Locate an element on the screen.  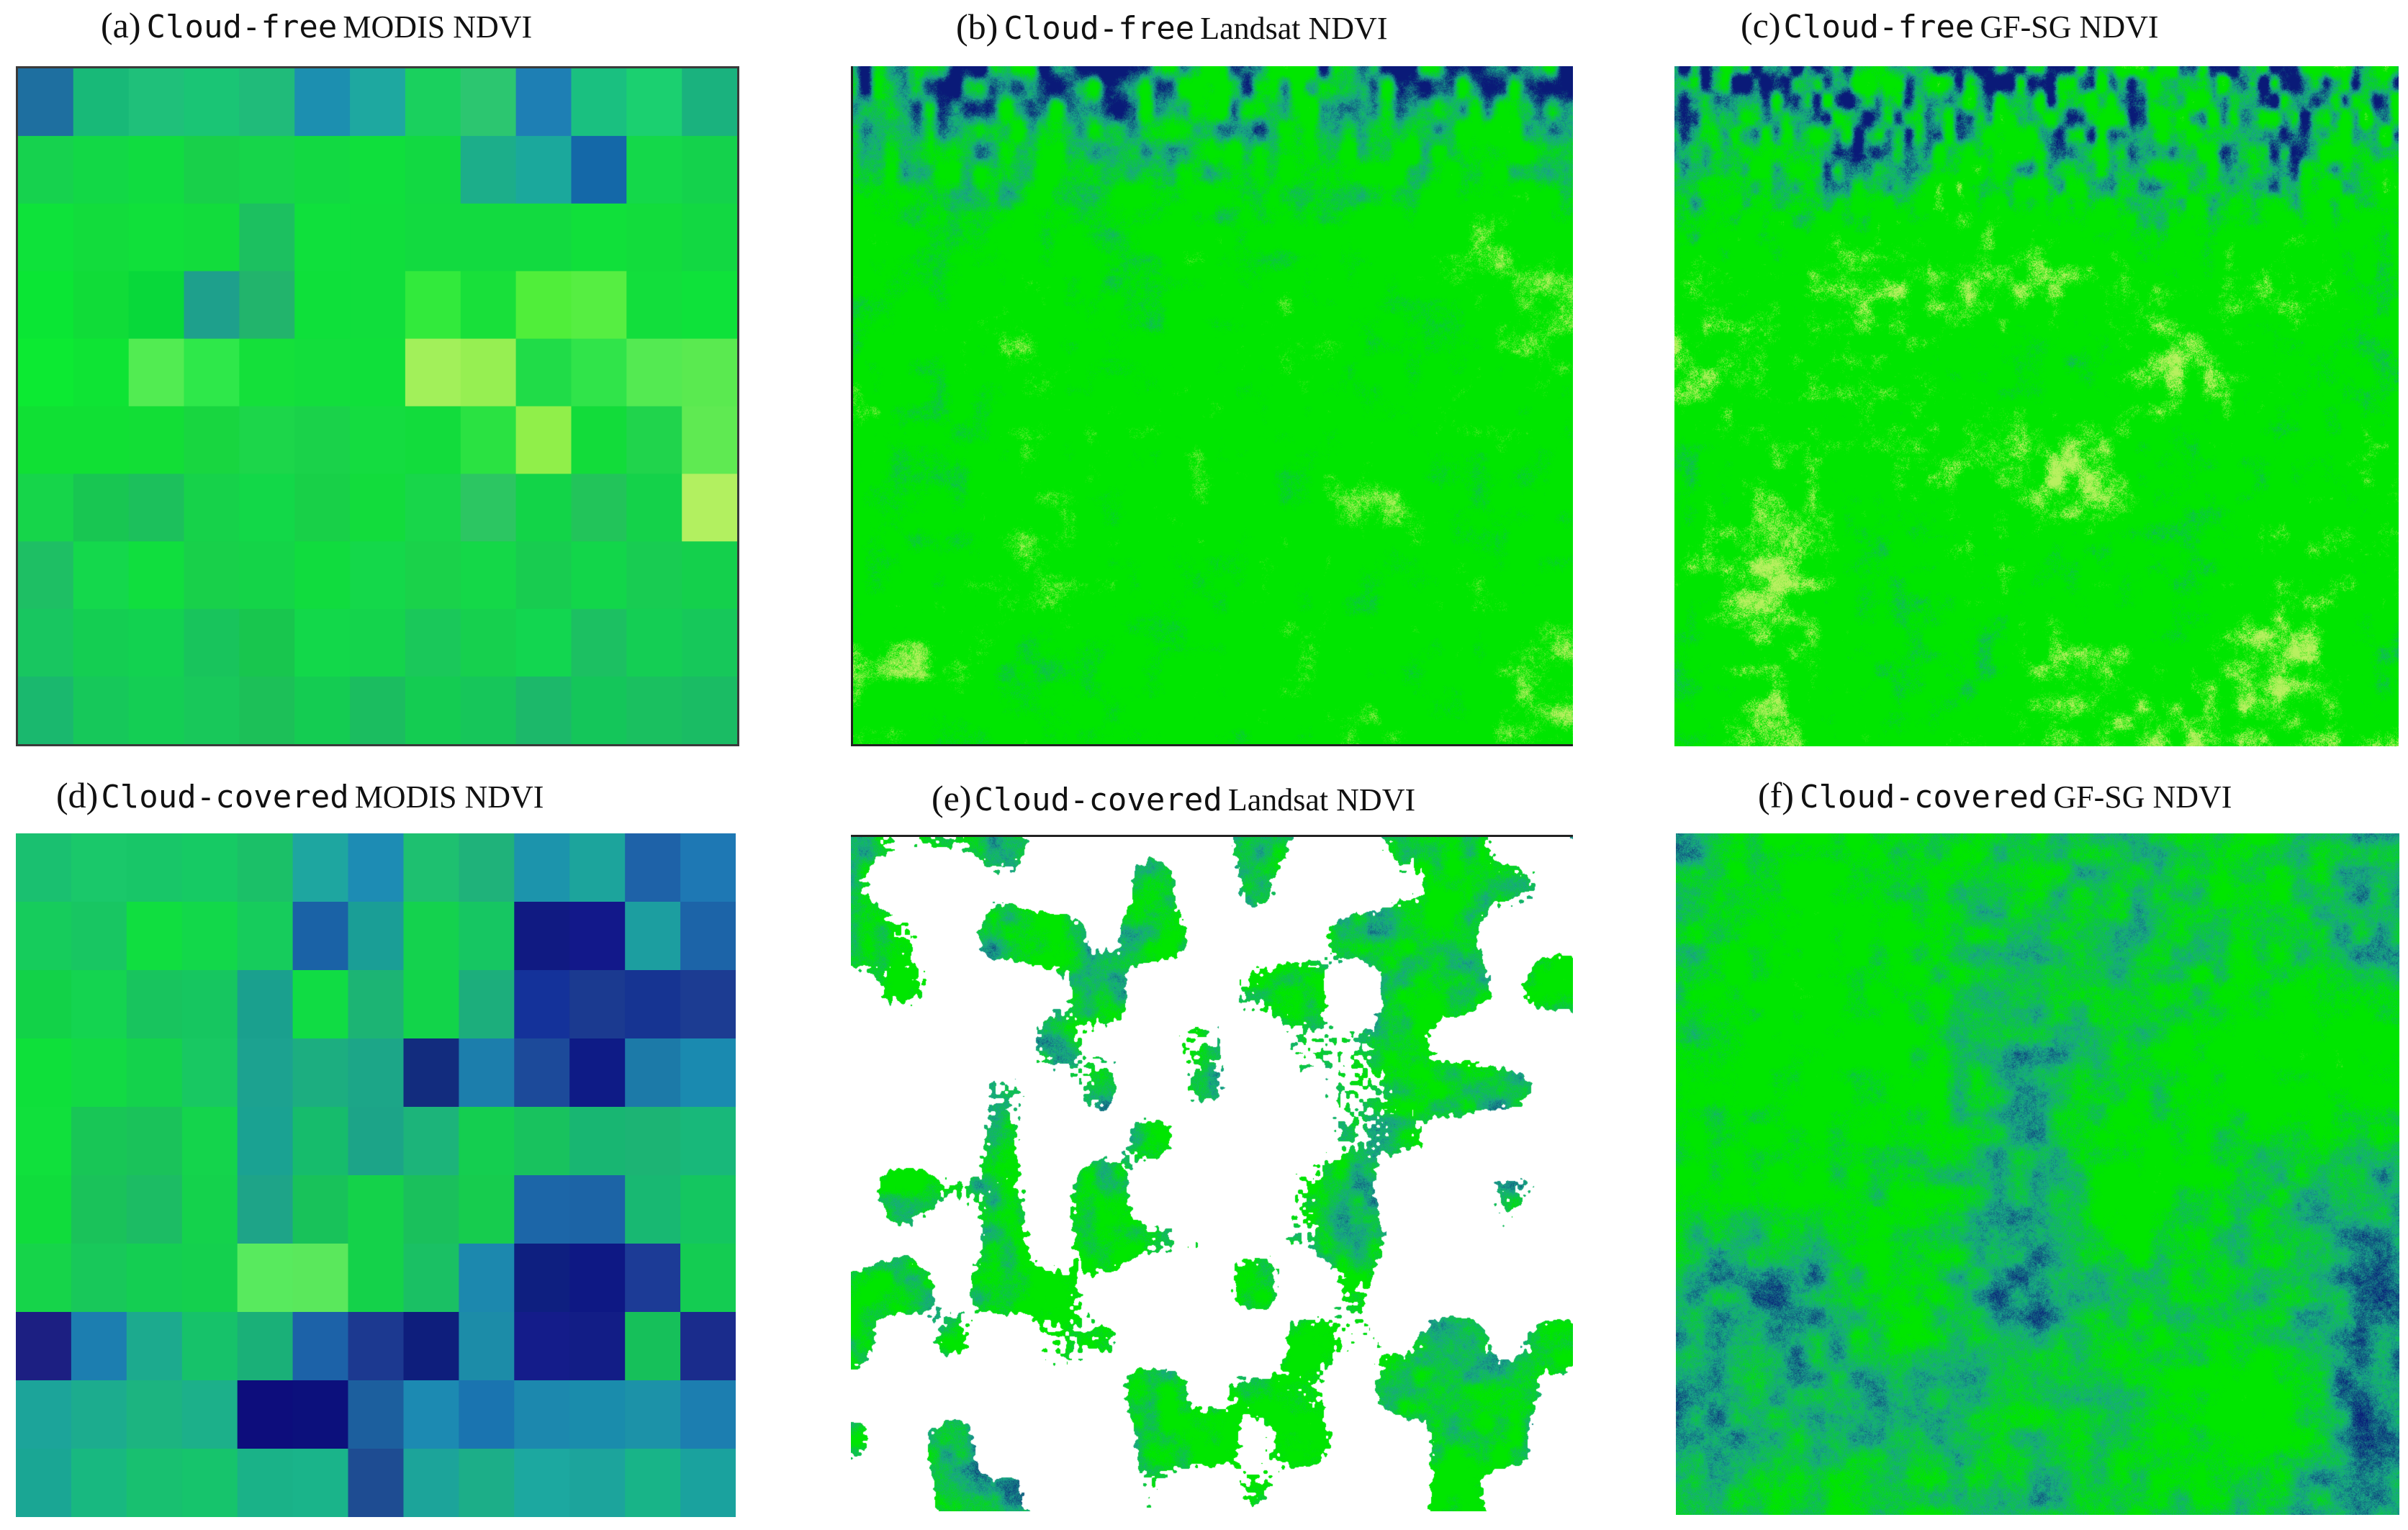
panel-f-label: (f) is located at coordinates (1776, 795).